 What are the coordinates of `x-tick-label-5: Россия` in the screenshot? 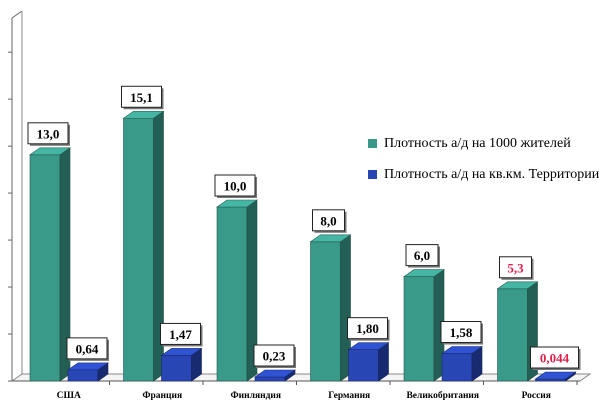 It's located at (536, 396).